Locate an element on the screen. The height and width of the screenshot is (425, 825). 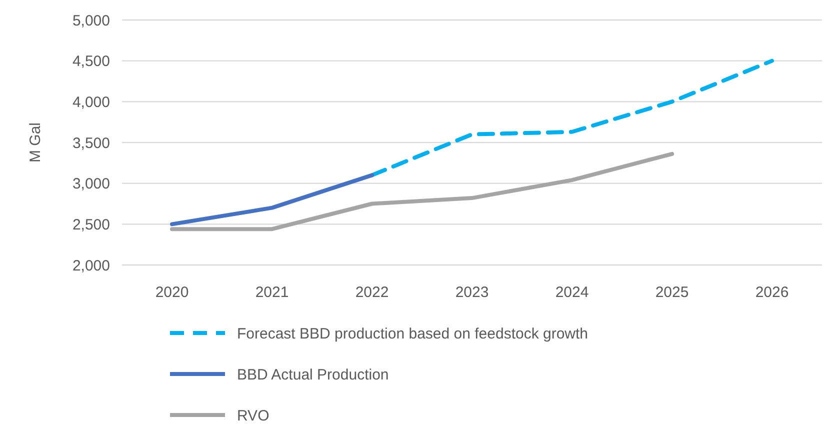
legend-label: BBD Actual Production is located at coordinates (313, 375).